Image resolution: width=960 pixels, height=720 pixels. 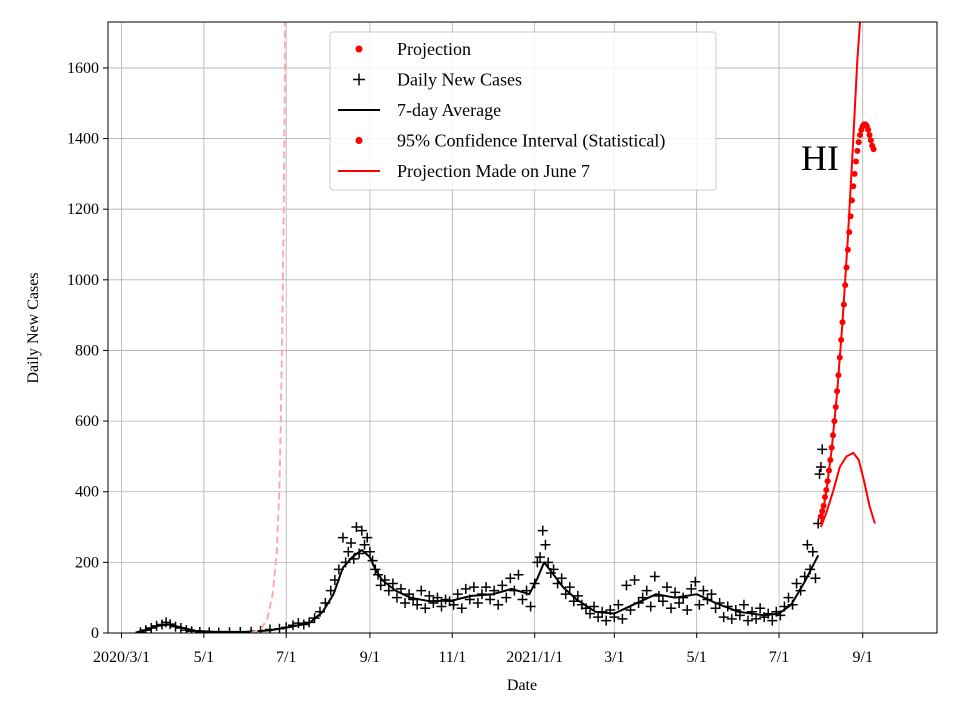 What do you see at coordinates (83, 280) in the screenshot?
I see `y-tick-label: 1000` at bounding box center [83, 280].